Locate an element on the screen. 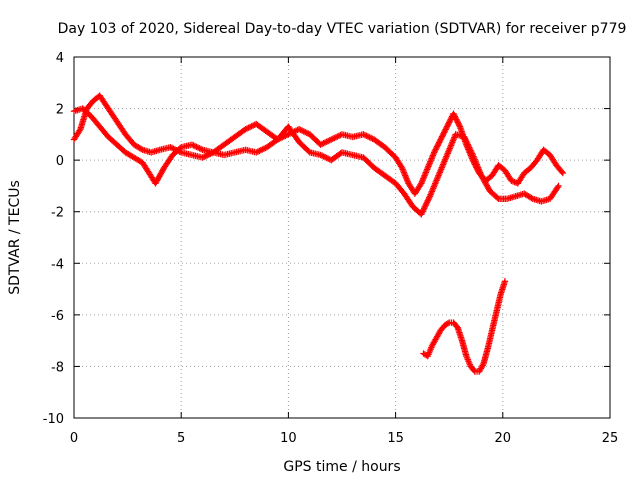  x-tick-label: 10 is located at coordinates (288, 438).